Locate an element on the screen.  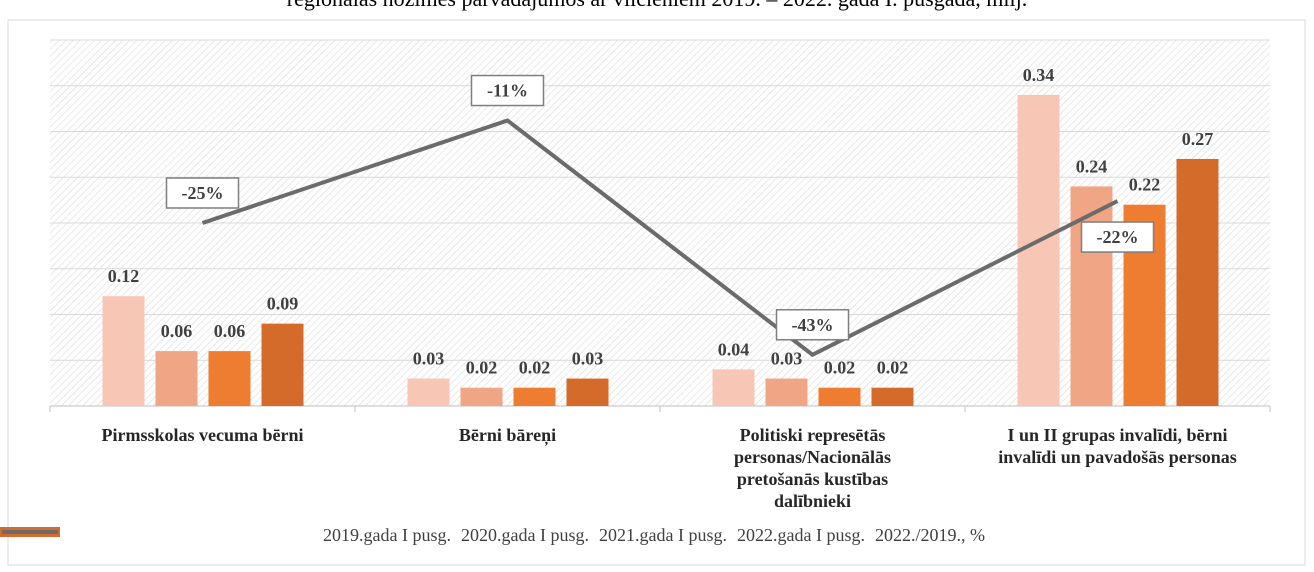
data-label: 0.24 is located at coordinates (1092, 166).